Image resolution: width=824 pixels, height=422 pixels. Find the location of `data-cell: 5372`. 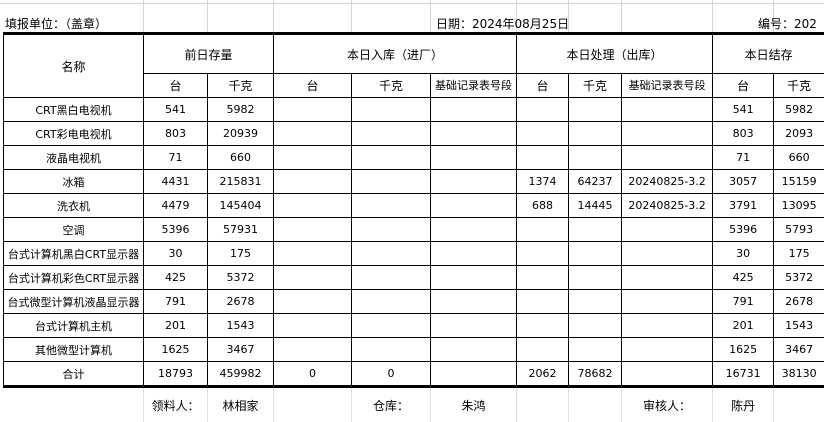

data-cell: 5372 is located at coordinates (241, 278).